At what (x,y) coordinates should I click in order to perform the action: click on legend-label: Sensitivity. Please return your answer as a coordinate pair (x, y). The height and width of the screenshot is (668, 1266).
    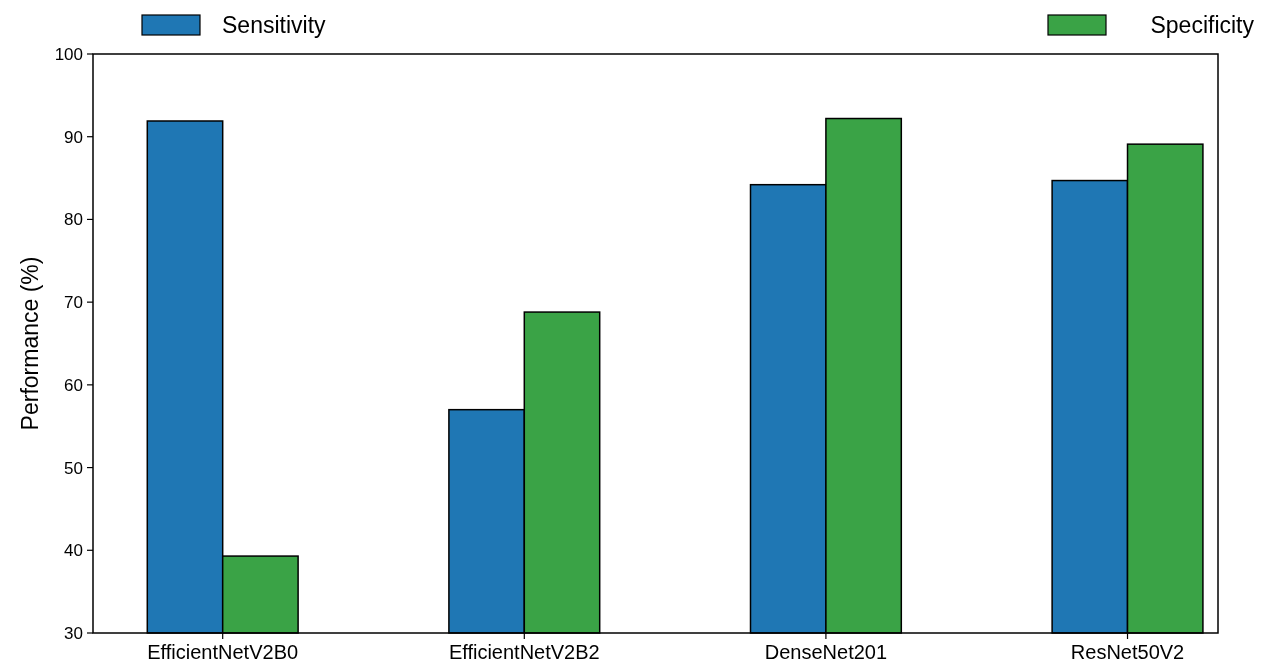
    Looking at the image, I should click on (274, 25).